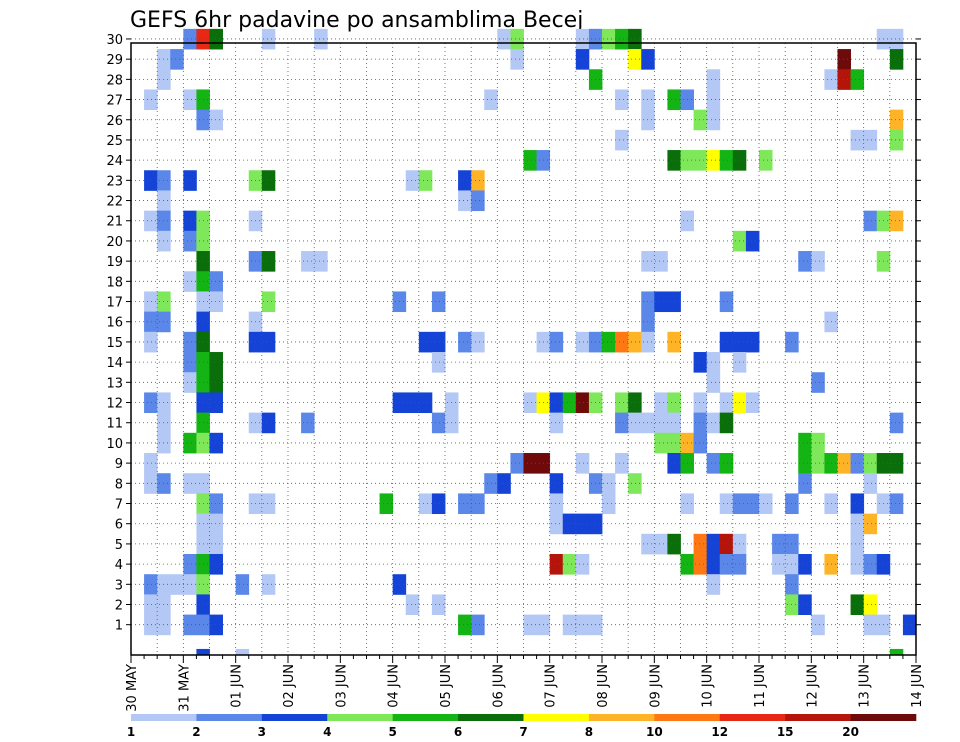  Describe the element at coordinates (865, 686) in the screenshot. I see `x-tick-label: 13 JUN` at that location.